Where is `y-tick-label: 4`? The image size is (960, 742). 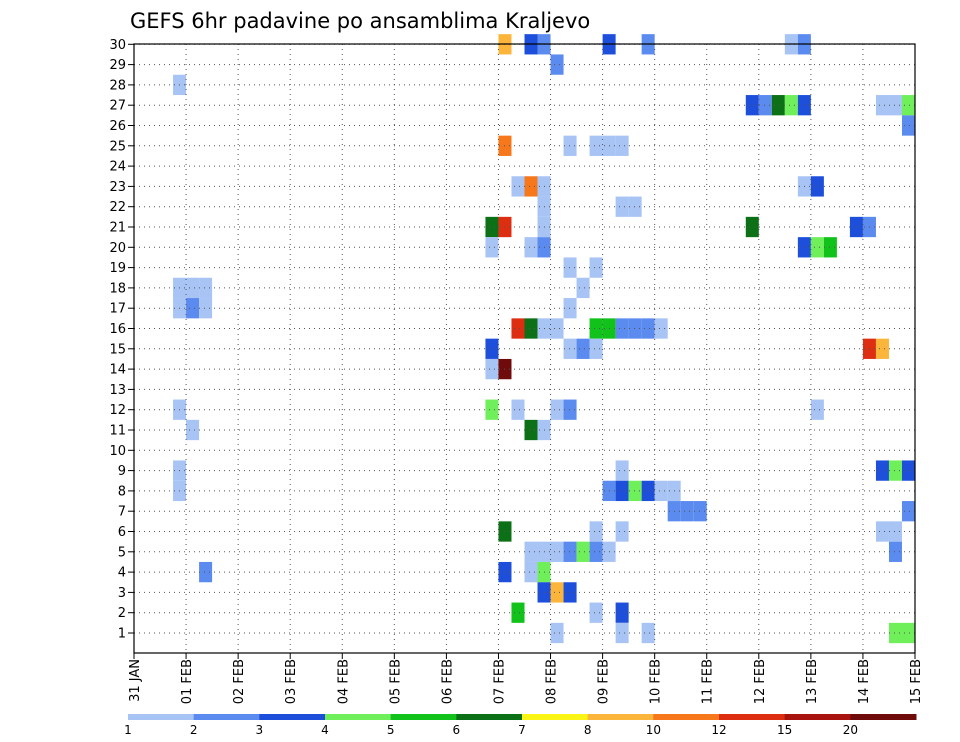 y-tick-label: 4 is located at coordinates (122, 573).